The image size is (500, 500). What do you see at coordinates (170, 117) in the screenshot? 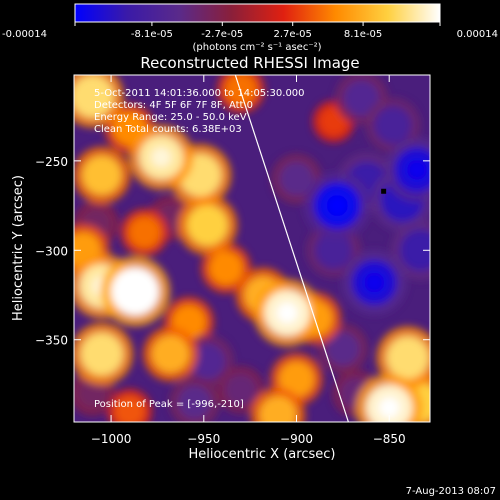
I see `info-line: Energy Range: 25.0 - 50.0 keV` at bounding box center [170, 117].